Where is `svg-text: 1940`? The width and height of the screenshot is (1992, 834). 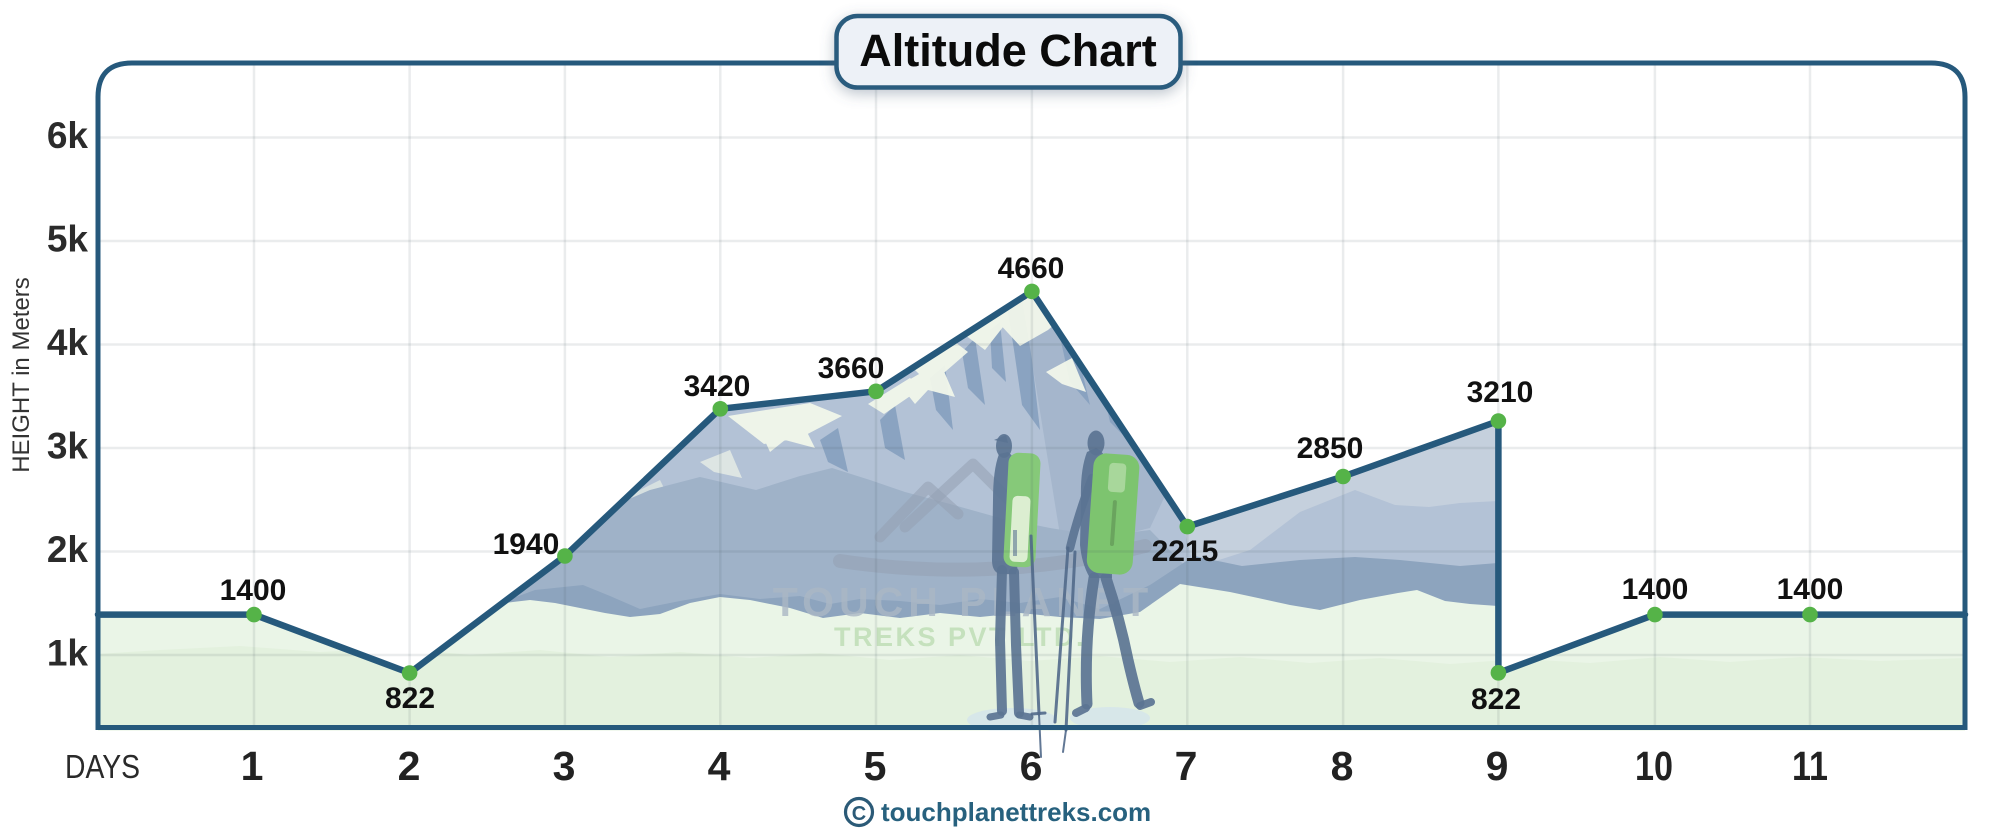 svg-text: 1940 is located at coordinates (526, 544).